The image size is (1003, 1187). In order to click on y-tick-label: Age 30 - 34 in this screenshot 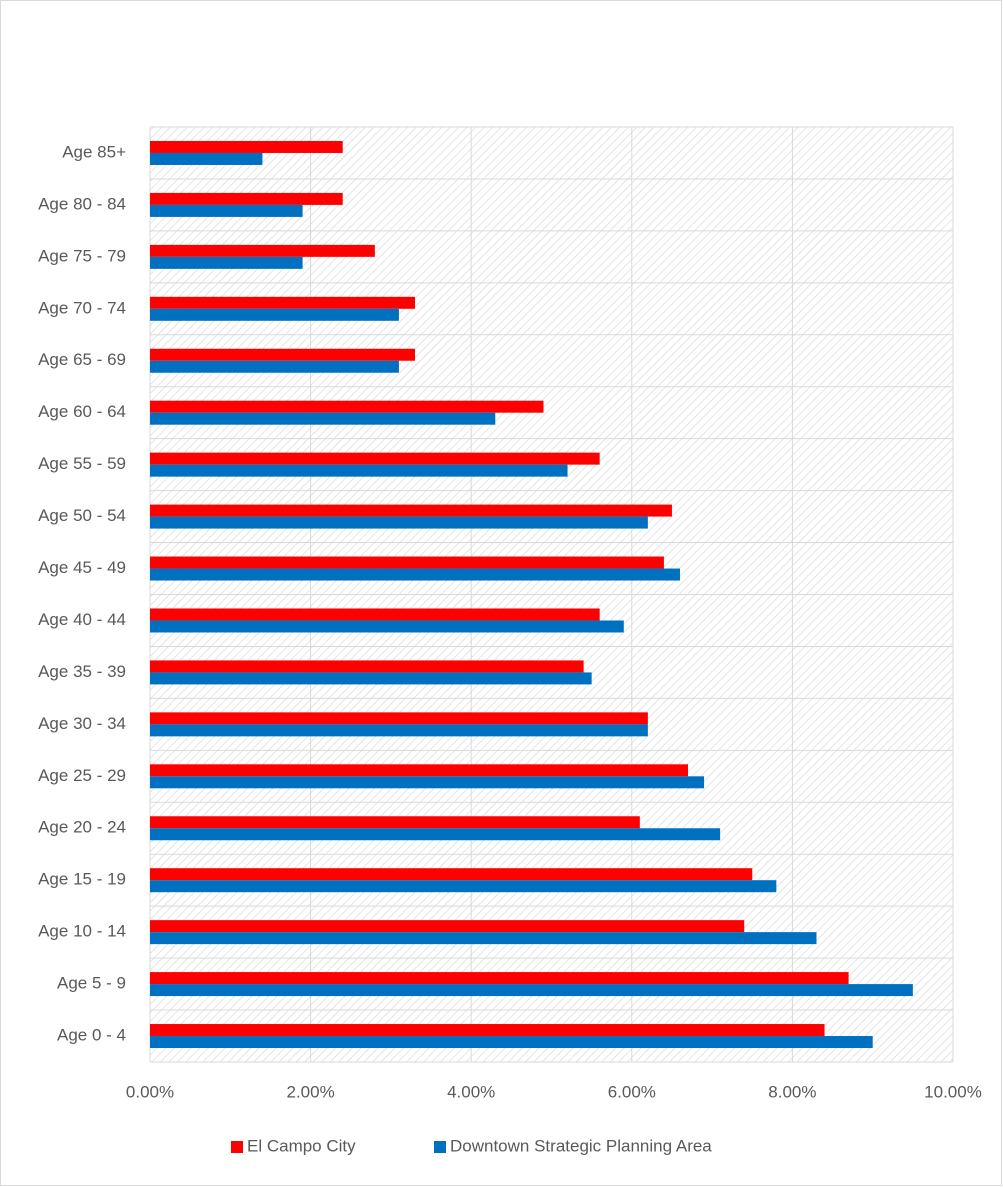, I will do `click(82, 723)`.